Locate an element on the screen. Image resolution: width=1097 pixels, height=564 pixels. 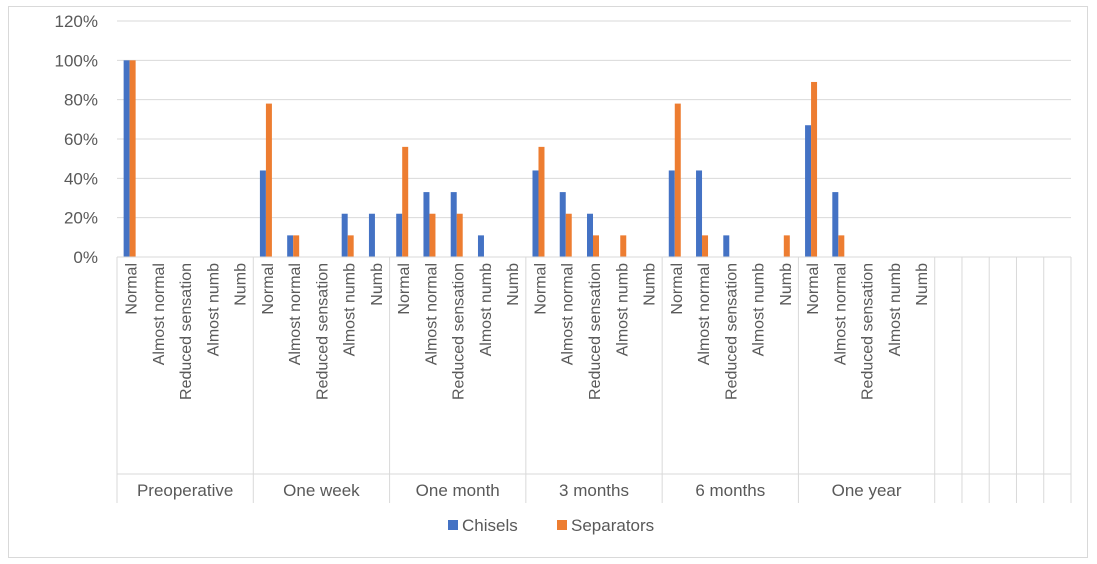
y-tick-label: 60% is located at coordinates (81, 139).